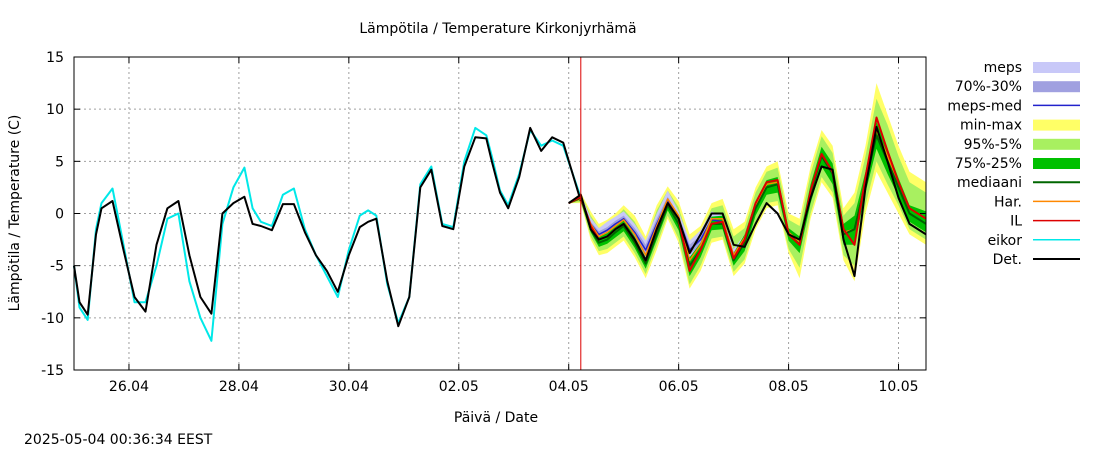 This screenshot has width=1100, height=450. Describe the element at coordinates (15, 213) in the screenshot. I see `y-axis-label: Lämpötila / Temperature (C)` at that location.